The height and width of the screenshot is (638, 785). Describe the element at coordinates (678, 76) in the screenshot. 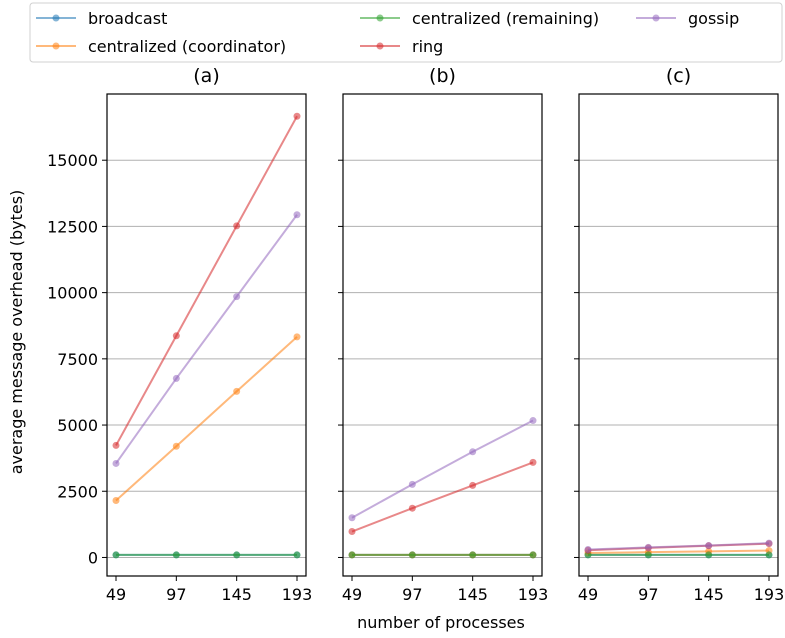

I see `panel-title: (c)` at that location.